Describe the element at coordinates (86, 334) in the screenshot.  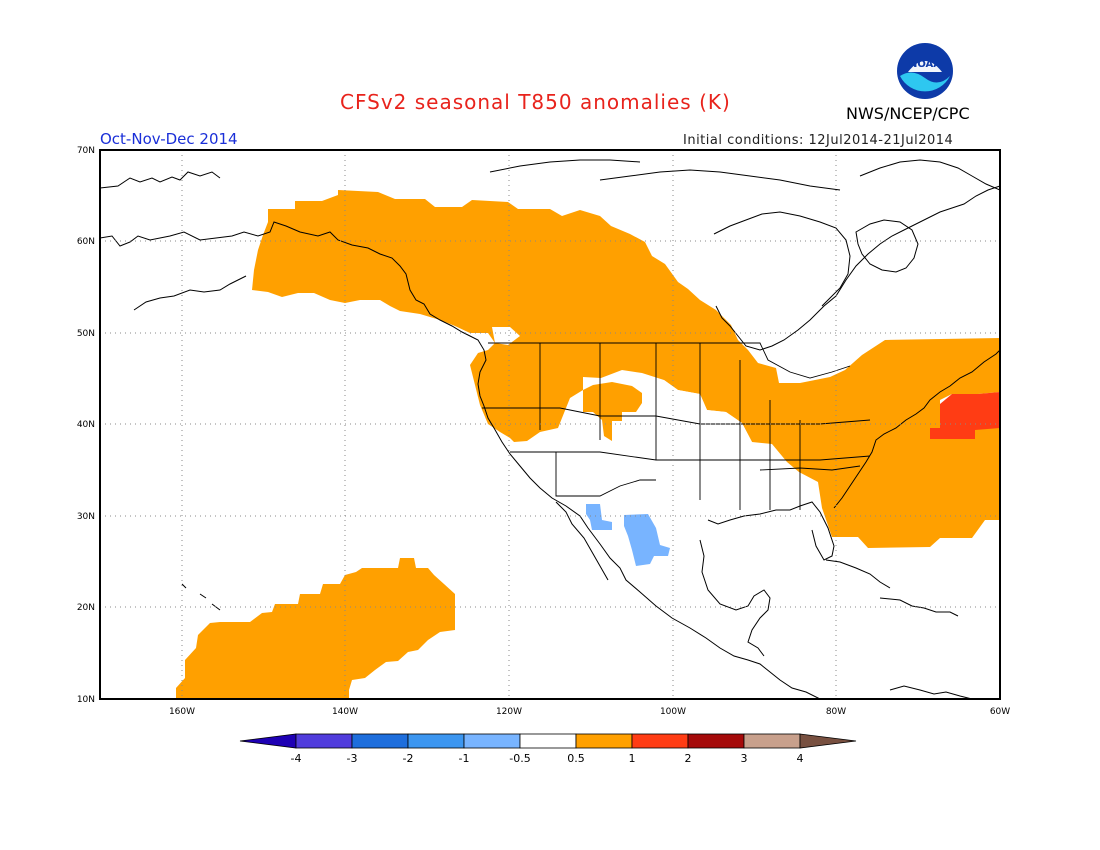
I see `lat-label: 50N` at that location.